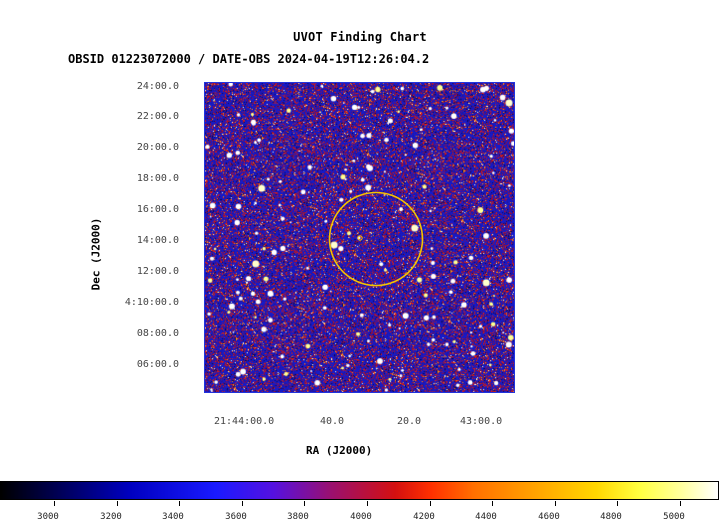 The image size is (720, 522). I want to click on colorbar-label: 3000, so click(48, 517).